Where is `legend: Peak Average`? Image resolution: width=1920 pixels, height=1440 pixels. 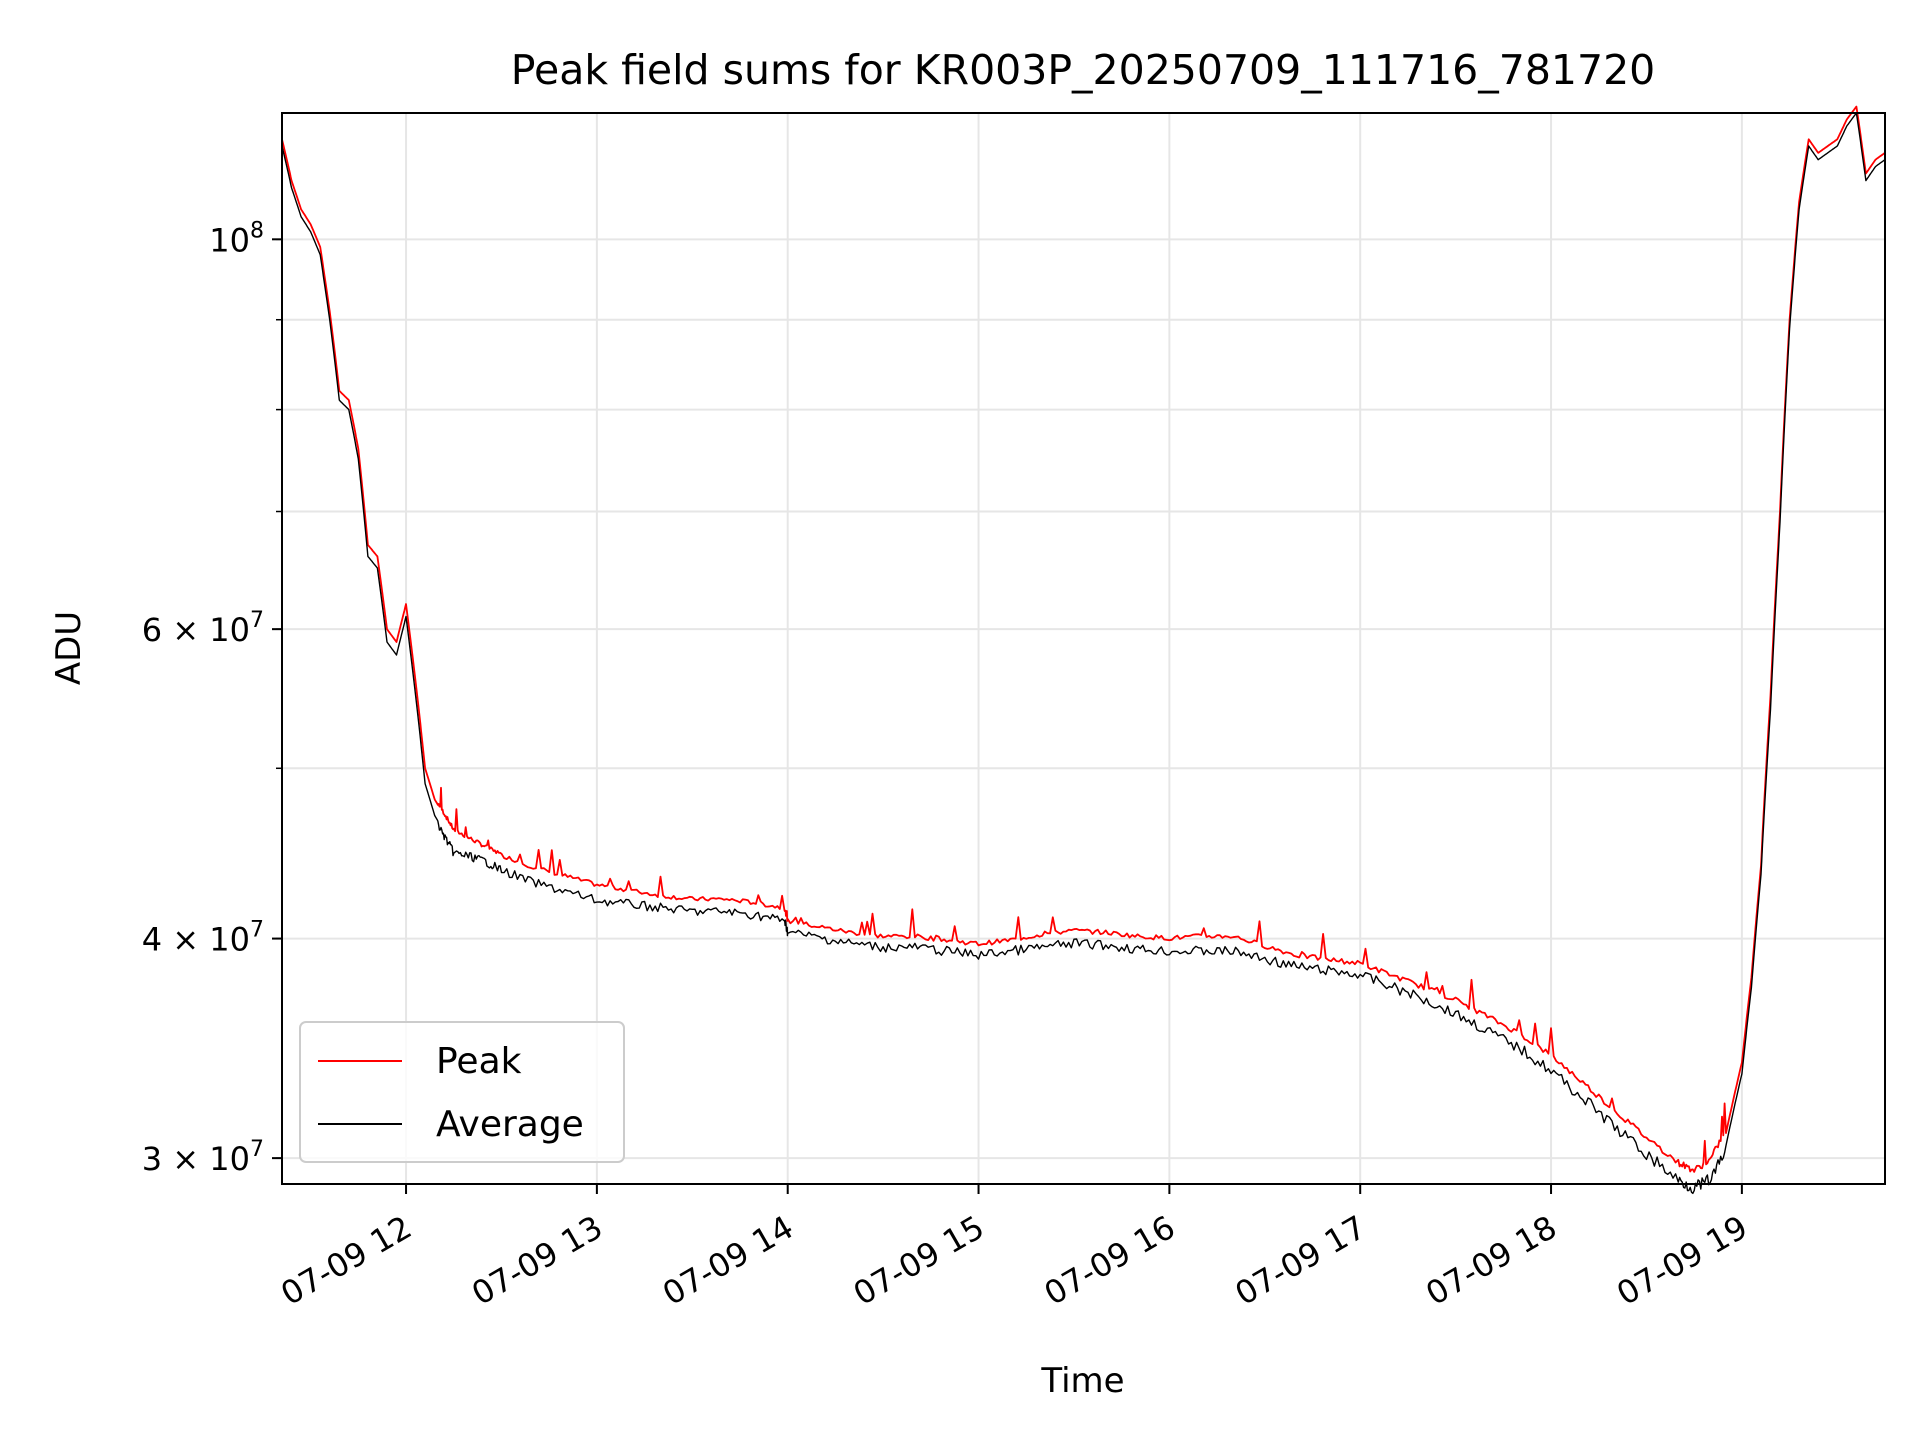
legend: Peak Average is located at coordinates (462, 1092).